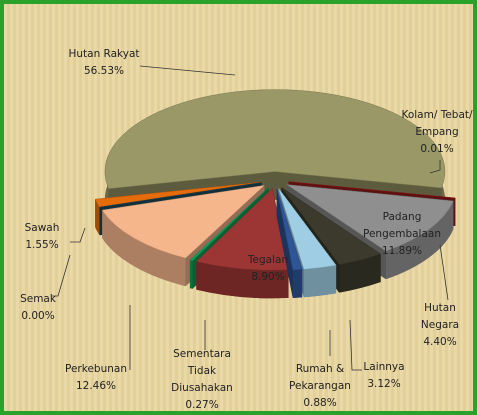 The image size is (477, 415). I want to click on category: Lainnya, so click(384, 367).